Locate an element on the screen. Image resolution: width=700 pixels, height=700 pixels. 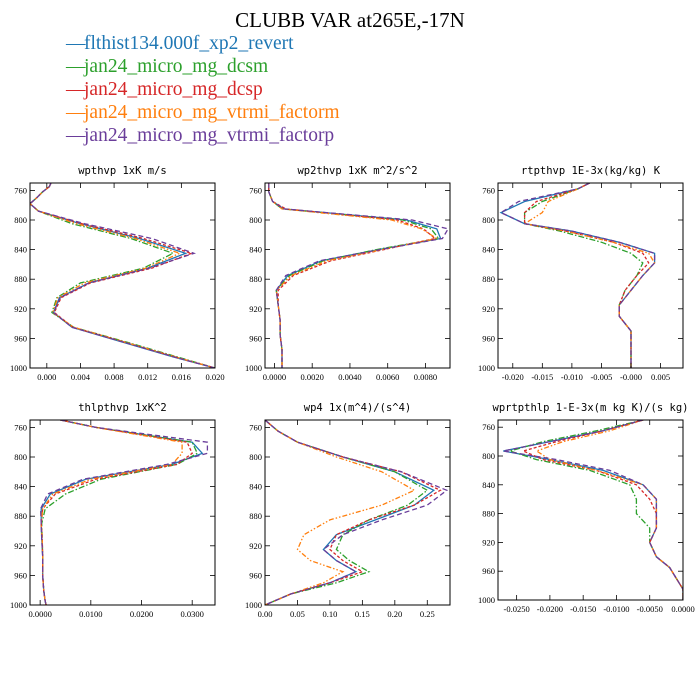
x-tick-label: 0.004 is located at coordinates (81, 377).